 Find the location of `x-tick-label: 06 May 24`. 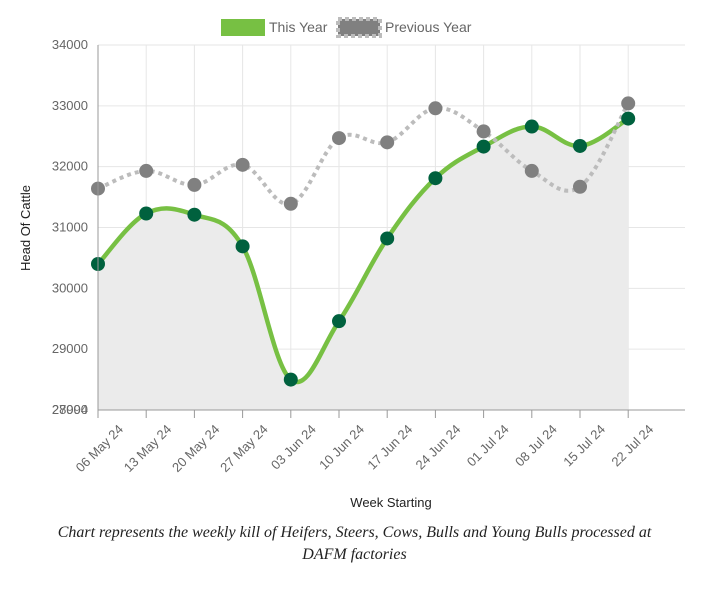

x-tick-label: 06 May 24 is located at coordinates (100, 449).